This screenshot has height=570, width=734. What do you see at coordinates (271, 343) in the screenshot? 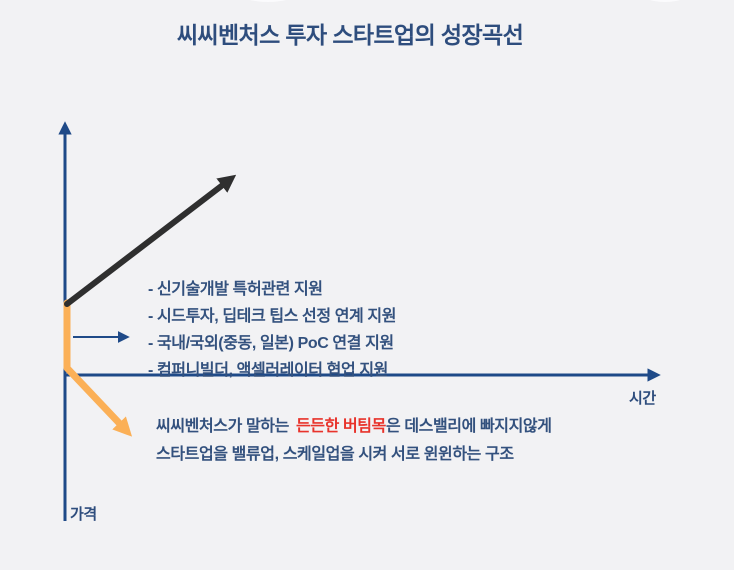
I see `support-list-item: - 국내/국외(중동, 일본) PoC 연결 지원` at bounding box center [271, 343].